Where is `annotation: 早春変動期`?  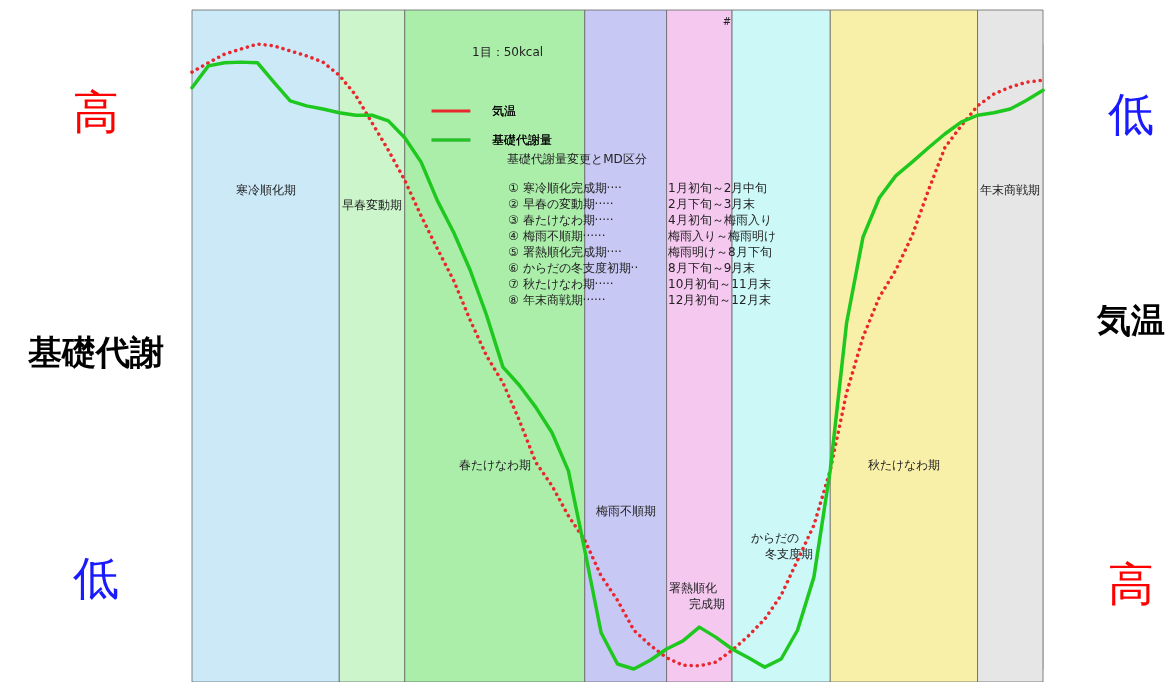 annotation: 早春変動期 is located at coordinates (372, 205).